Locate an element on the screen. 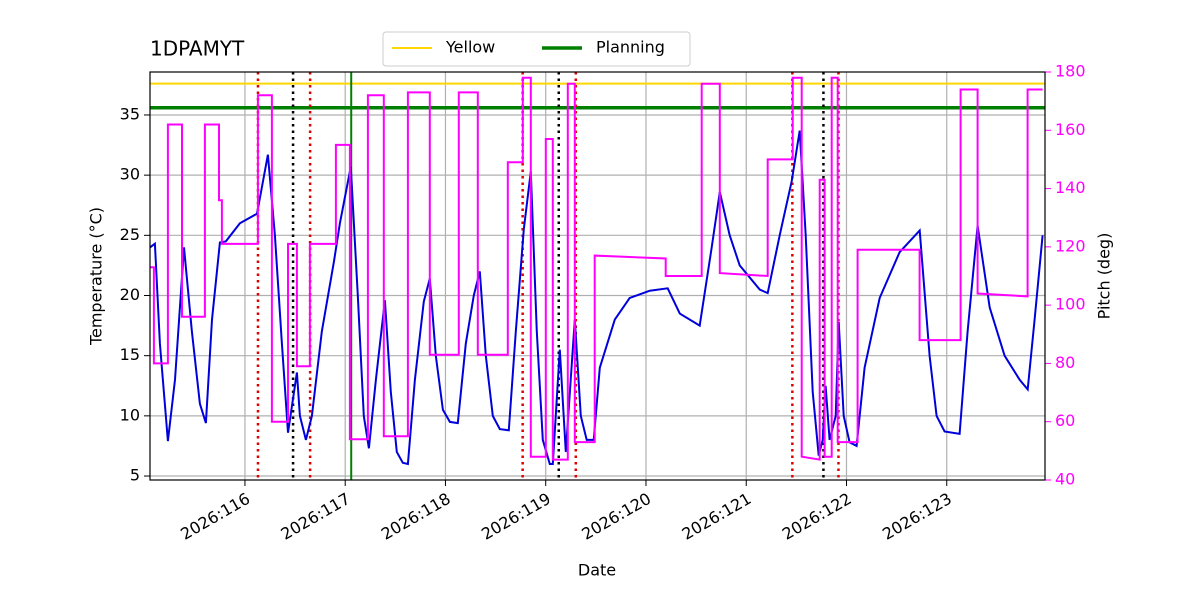 The height and width of the screenshot is (604, 1200). y2-tick-label: 120 is located at coordinates (1070, 245).